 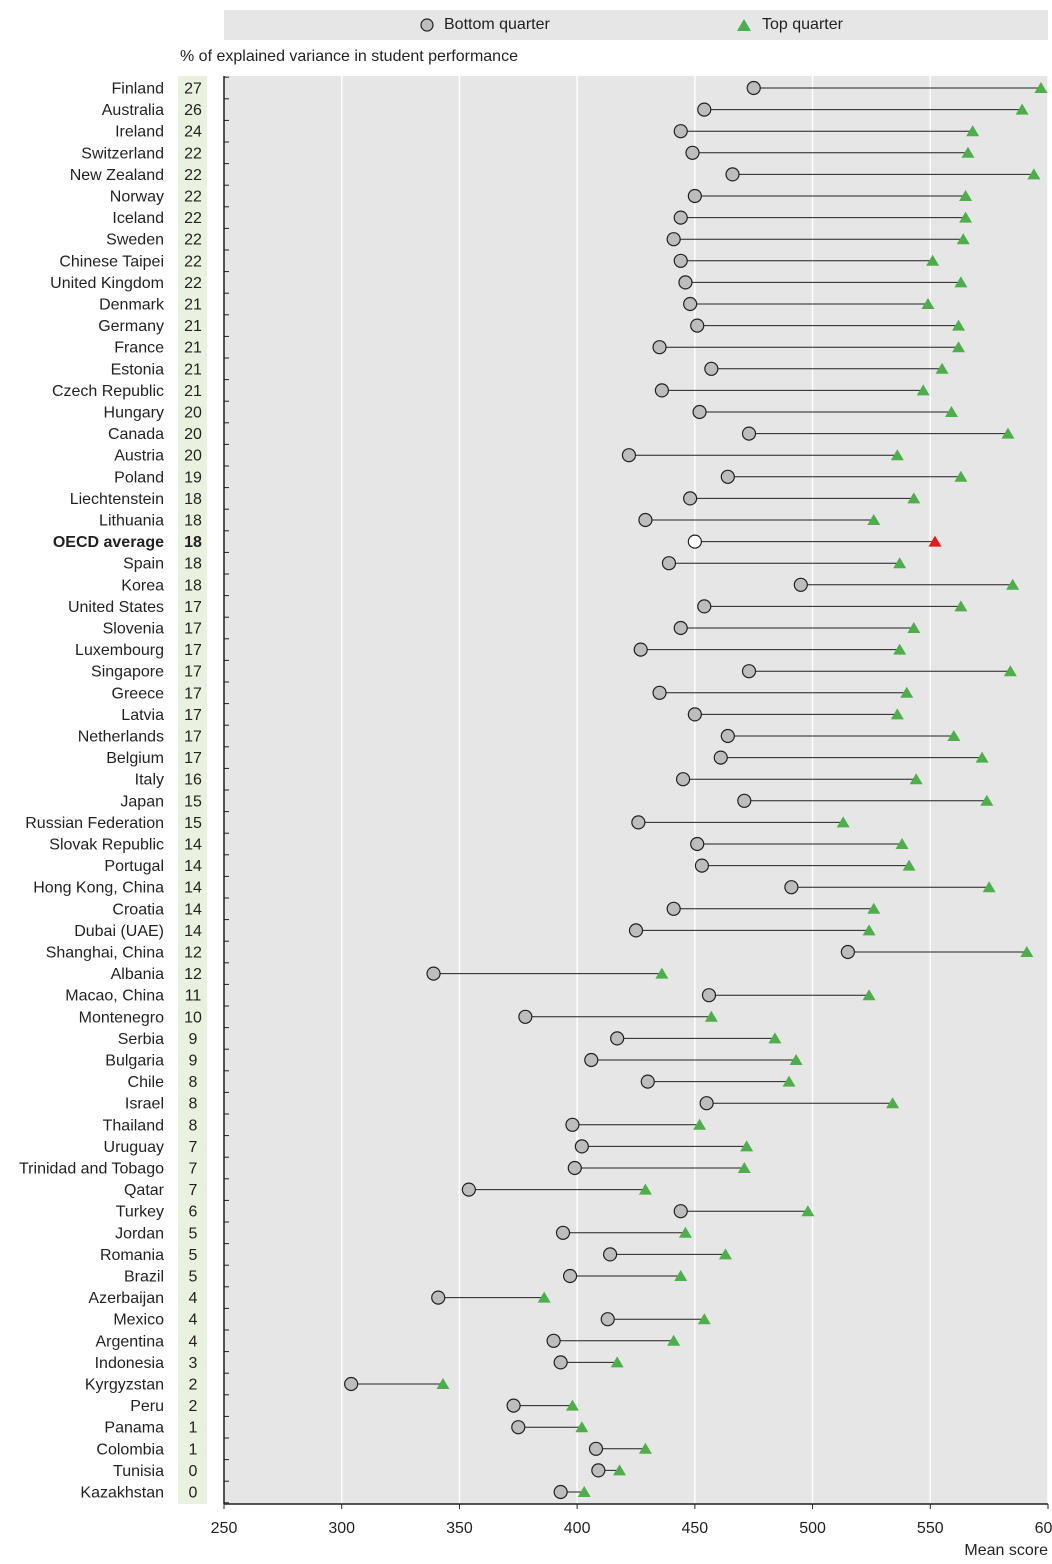 What do you see at coordinates (134, 413) in the screenshot?
I see `country-label: Hungary` at bounding box center [134, 413].